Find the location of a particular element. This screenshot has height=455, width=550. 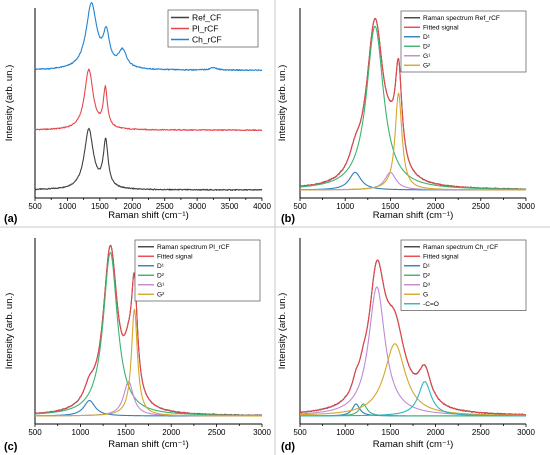

legend-label-d: D³ is located at coordinates (427, 285).